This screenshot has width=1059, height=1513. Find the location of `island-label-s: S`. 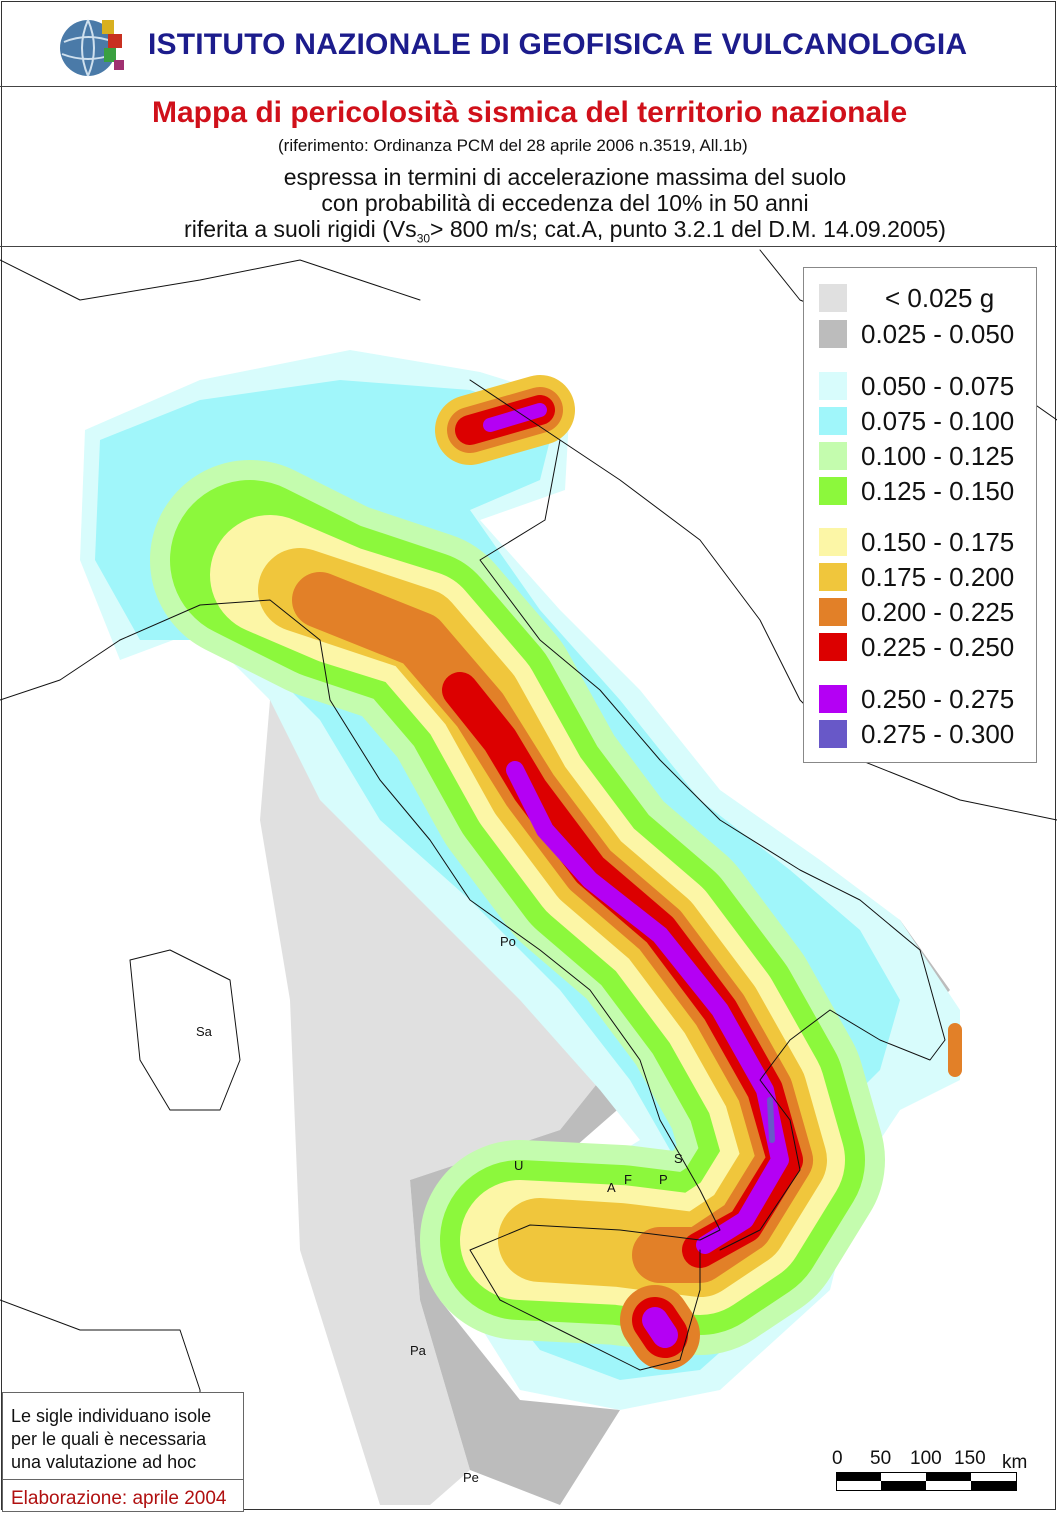

island-label-s: S is located at coordinates (678, 1158).